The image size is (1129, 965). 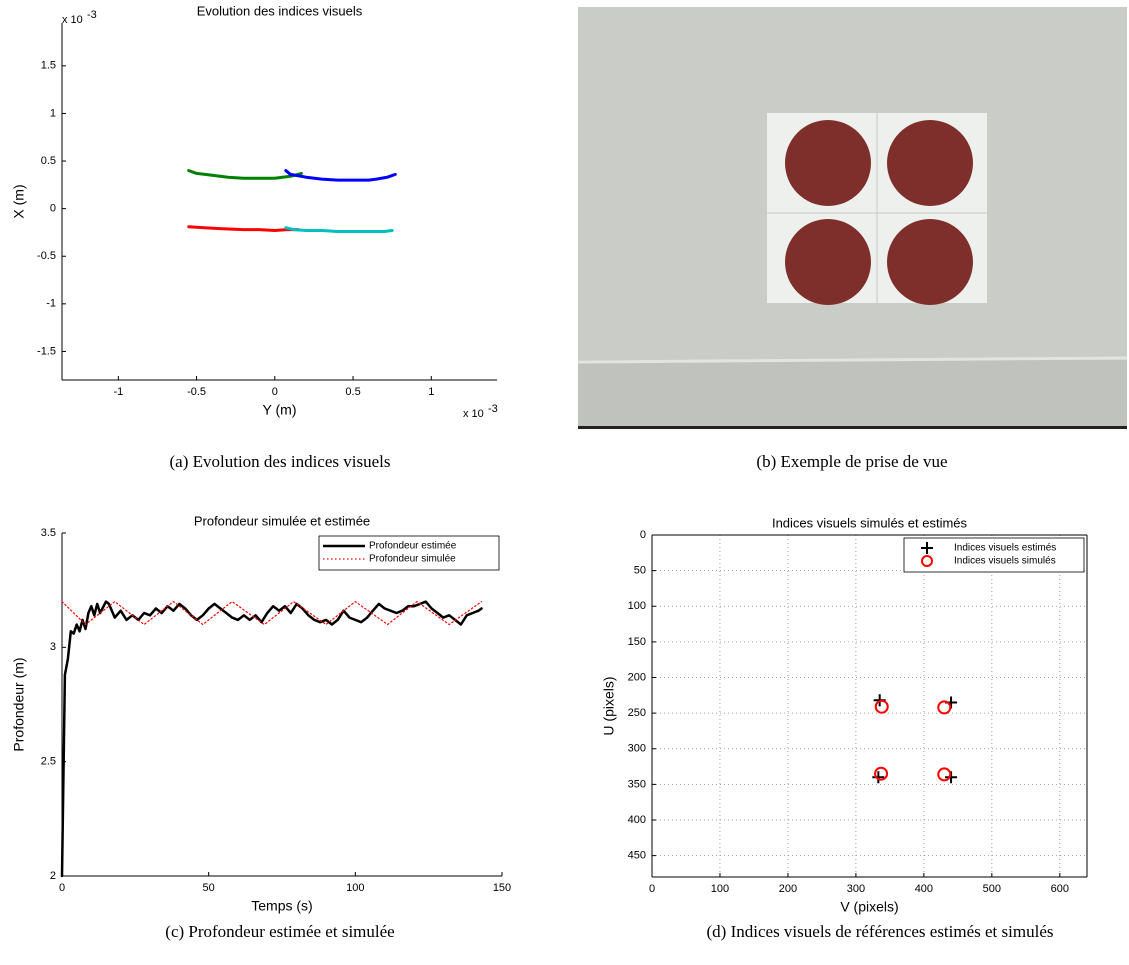 What do you see at coordinates (412, 559) in the screenshot?
I see `legend-label: Profondeur simulée` at bounding box center [412, 559].